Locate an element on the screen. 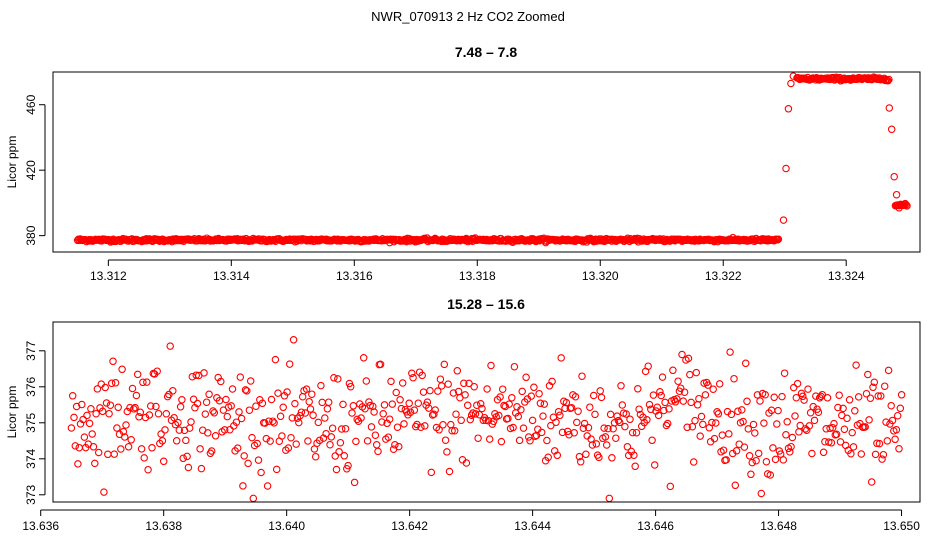 The width and height of the screenshot is (936, 540). figure-title: NWR_070913 2 Hz CO2 Zoomed is located at coordinates (468, 16).